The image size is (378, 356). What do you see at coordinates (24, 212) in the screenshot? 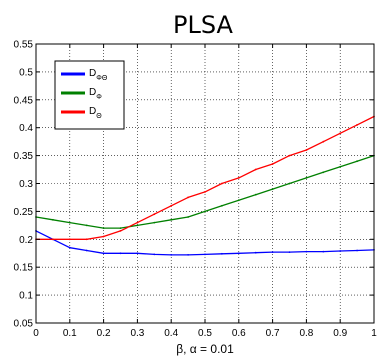
I see `y-tick-label: 0.25` at bounding box center [24, 212].